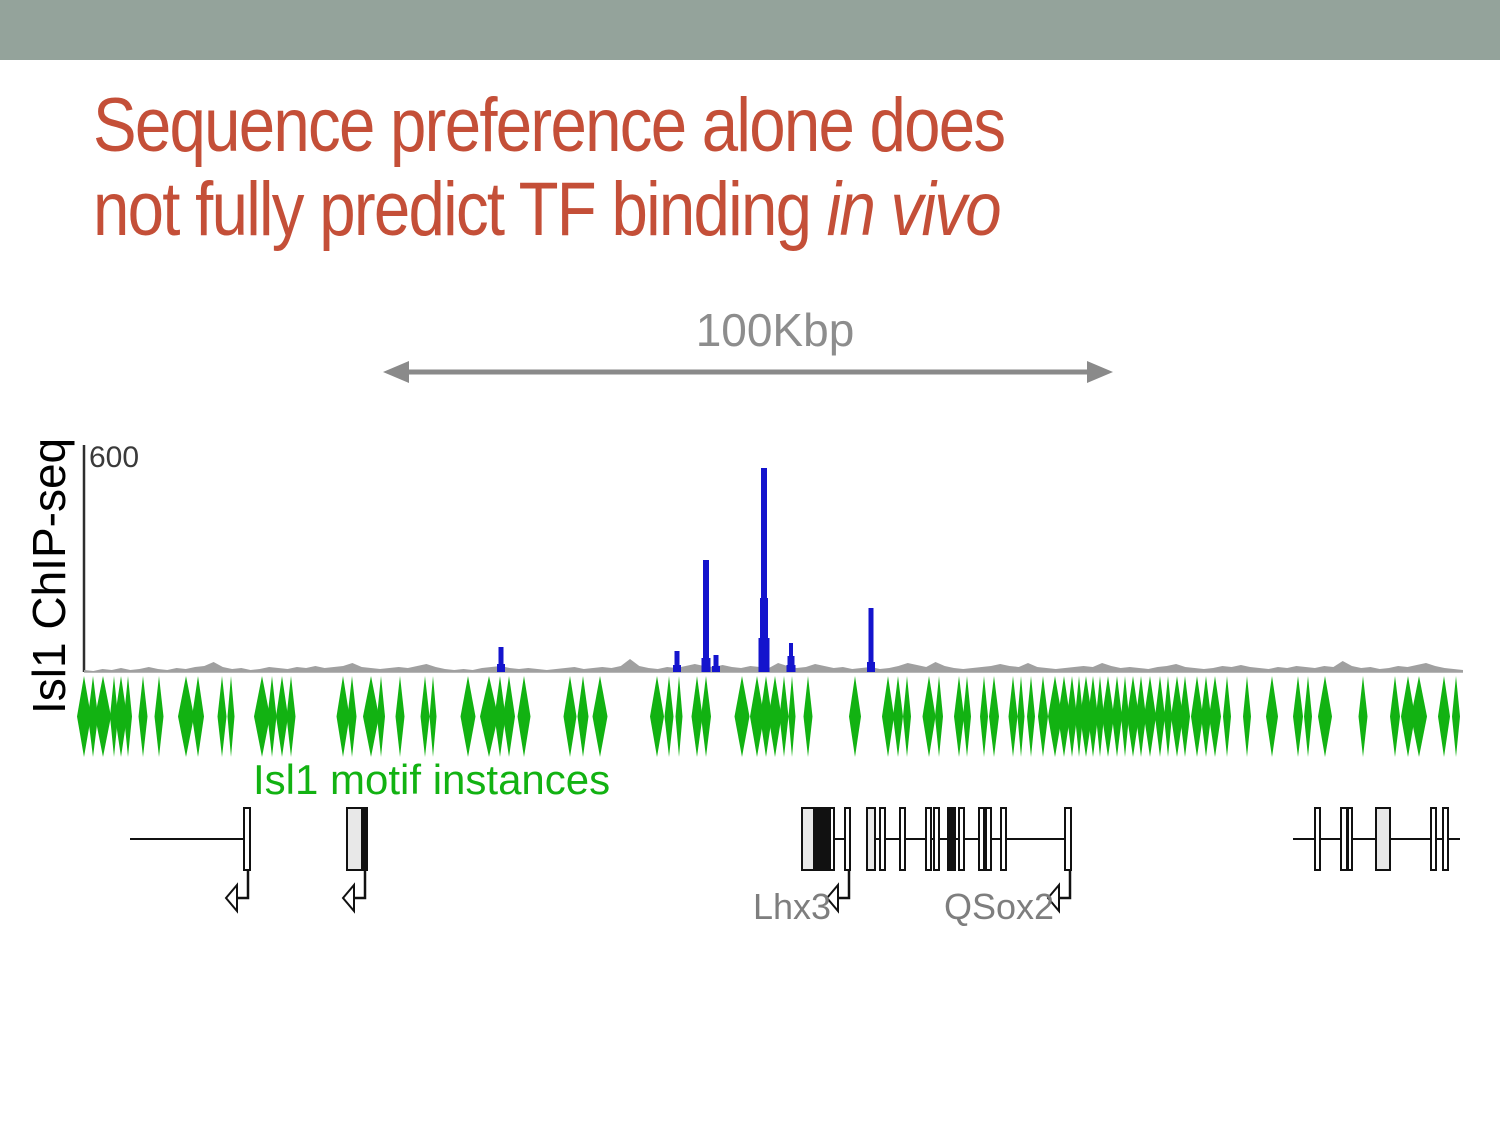 The height and width of the screenshot is (1125, 1500). Describe the element at coordinates (750, 30) in the screenshot. I see `header-bar` at that location.